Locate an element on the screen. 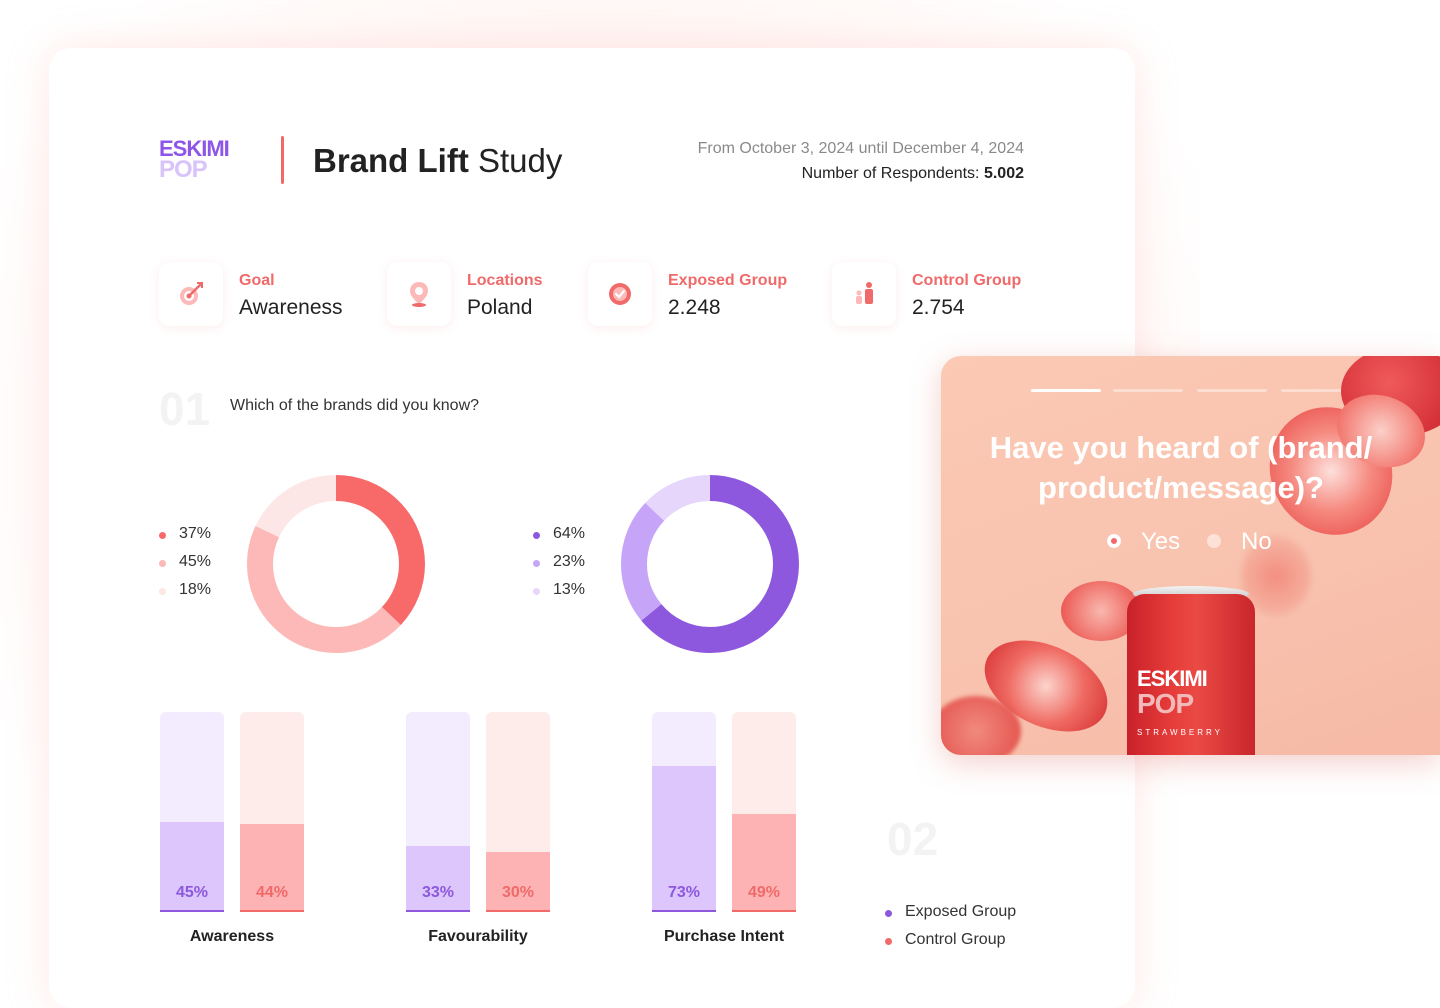 Image resolution: width=1440 pixels, height=1008 pixels. stat-label: Locations is located at coordinates (505, 280).